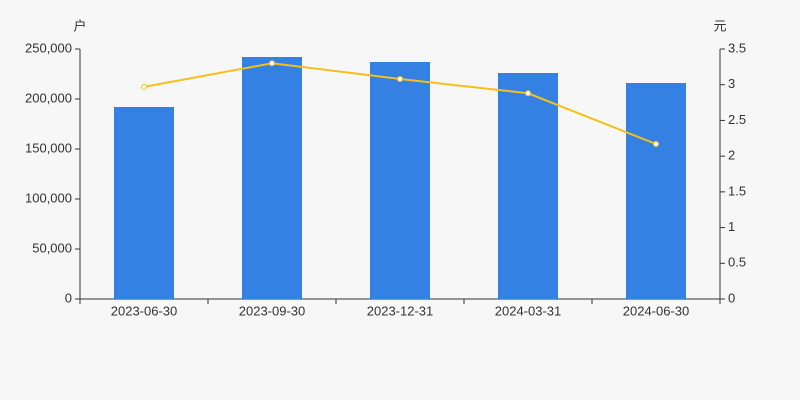  I want to click on y2-tick-label: 0.5, so click(737, 262).